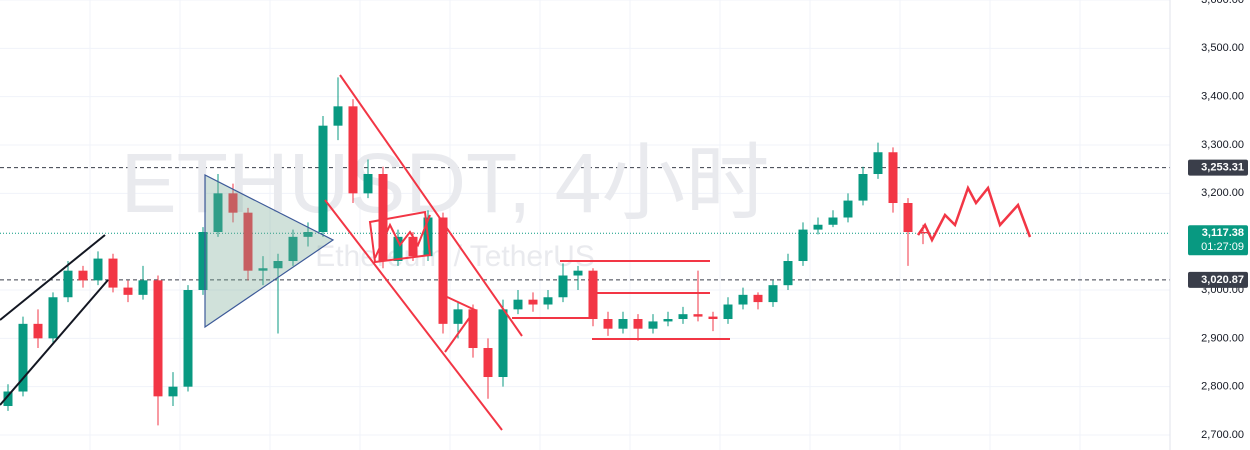 The width and height of the screenshot is (1250, 450). What do you see at coordinates (1222, 48) in the screenshot?
I see `y-tick-label: 3,500.00` at bounding box center [1222, 48].